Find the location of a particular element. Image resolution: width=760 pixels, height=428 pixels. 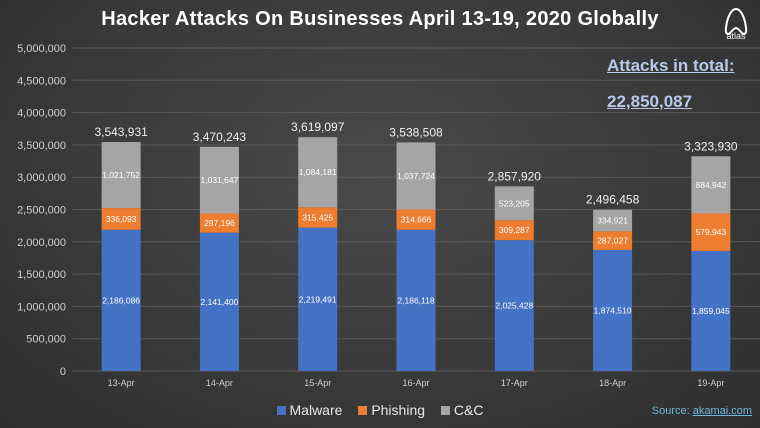

legend-swatch-malware is located at coordinates (281, 410).